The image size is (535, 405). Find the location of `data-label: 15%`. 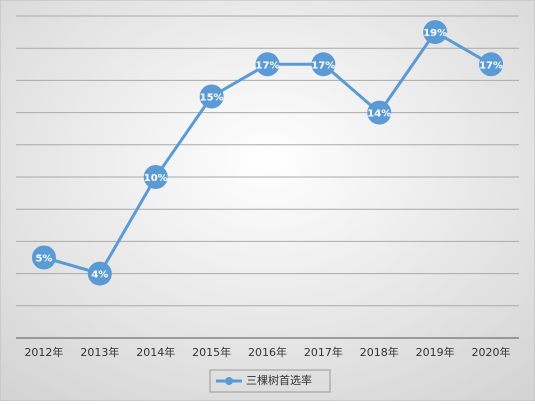

data-label: 15% is located at coordinates (212, 98).